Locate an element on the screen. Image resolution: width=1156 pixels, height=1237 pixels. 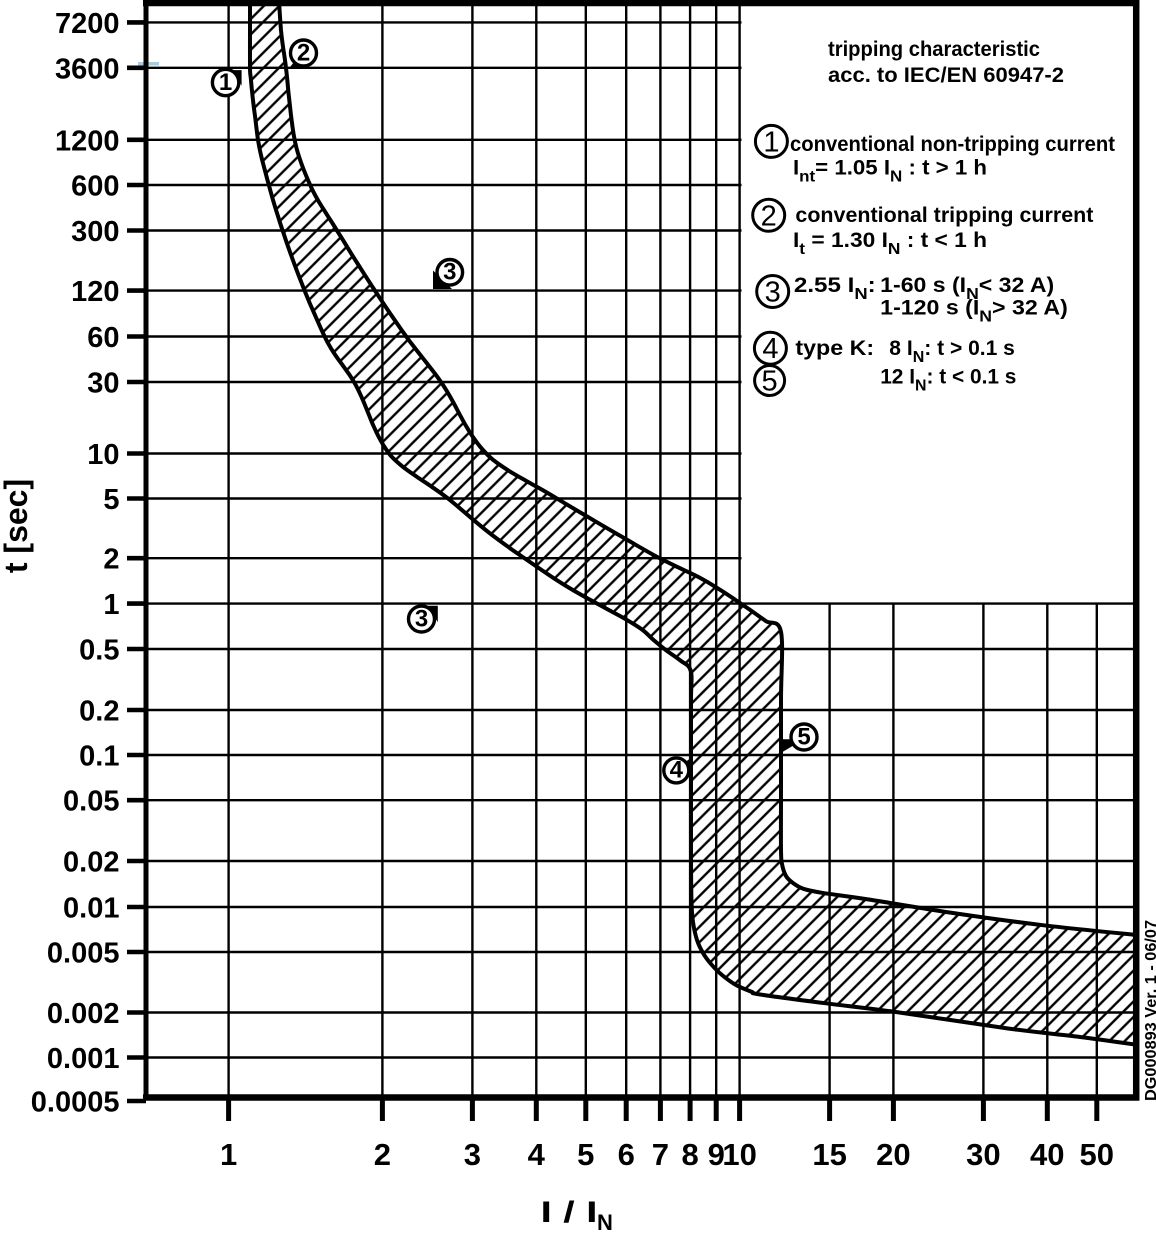
svg-text: 0.005 is located at coordinates (83, 954).